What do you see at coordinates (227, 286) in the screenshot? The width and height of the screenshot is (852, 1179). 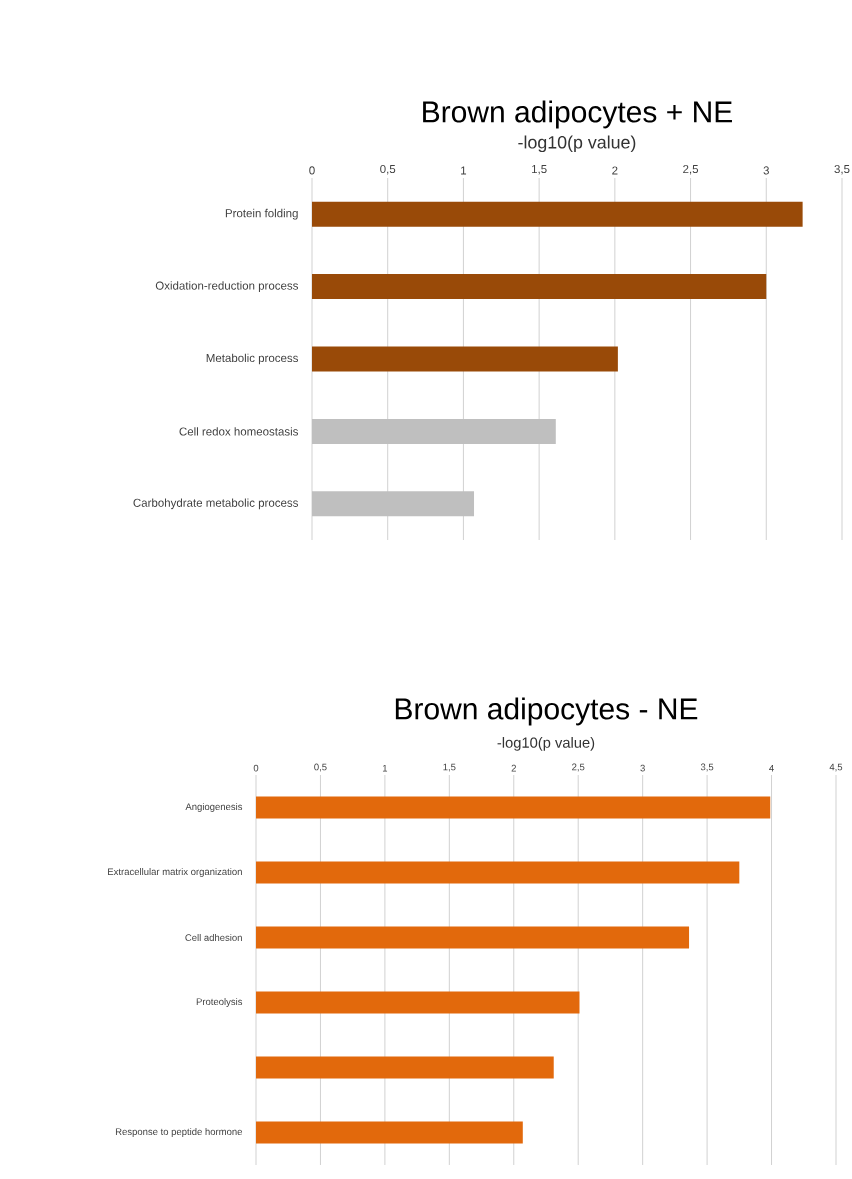 I see `y-tick-label: Oxidation-reduction process` at bounding box center [227, 286].